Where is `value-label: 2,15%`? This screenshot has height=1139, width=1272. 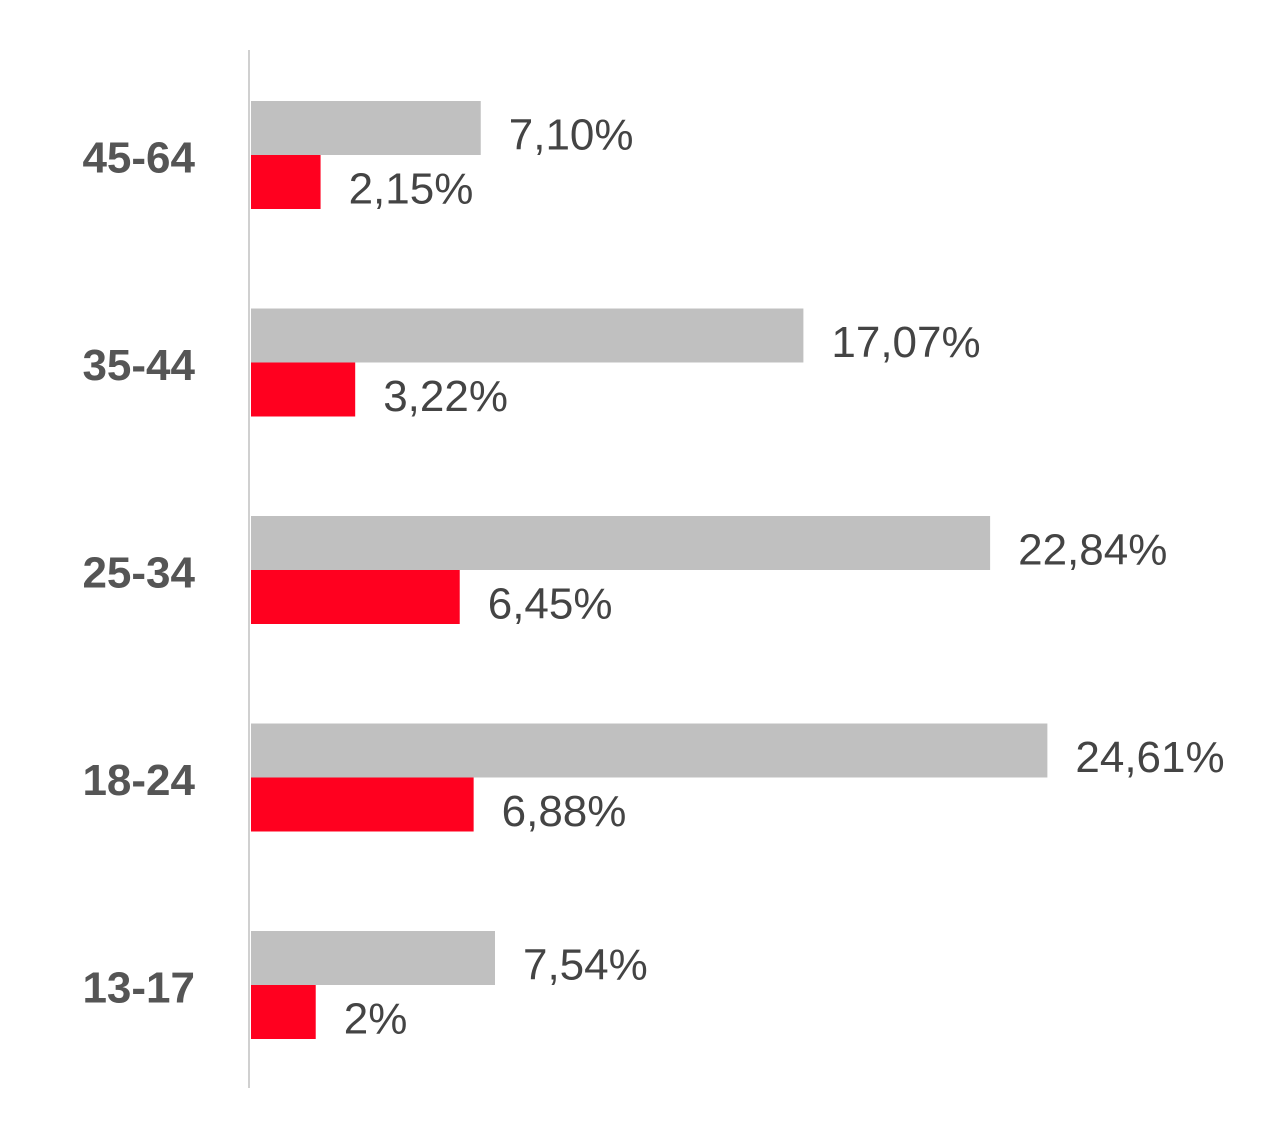
value-label: 2,15% is located at coordinates (411, 189).